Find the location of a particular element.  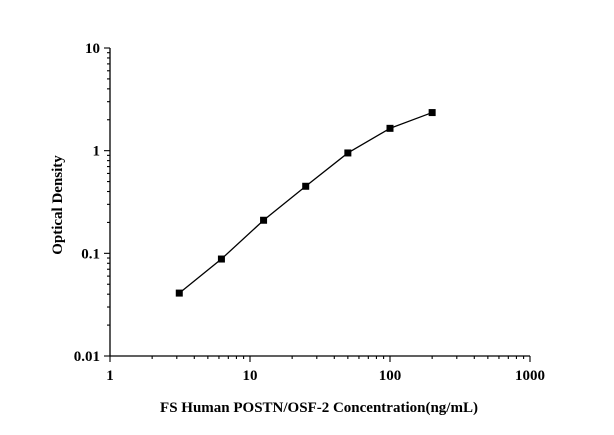

x-tick-label: 10 is located at coordinates (250, 376).